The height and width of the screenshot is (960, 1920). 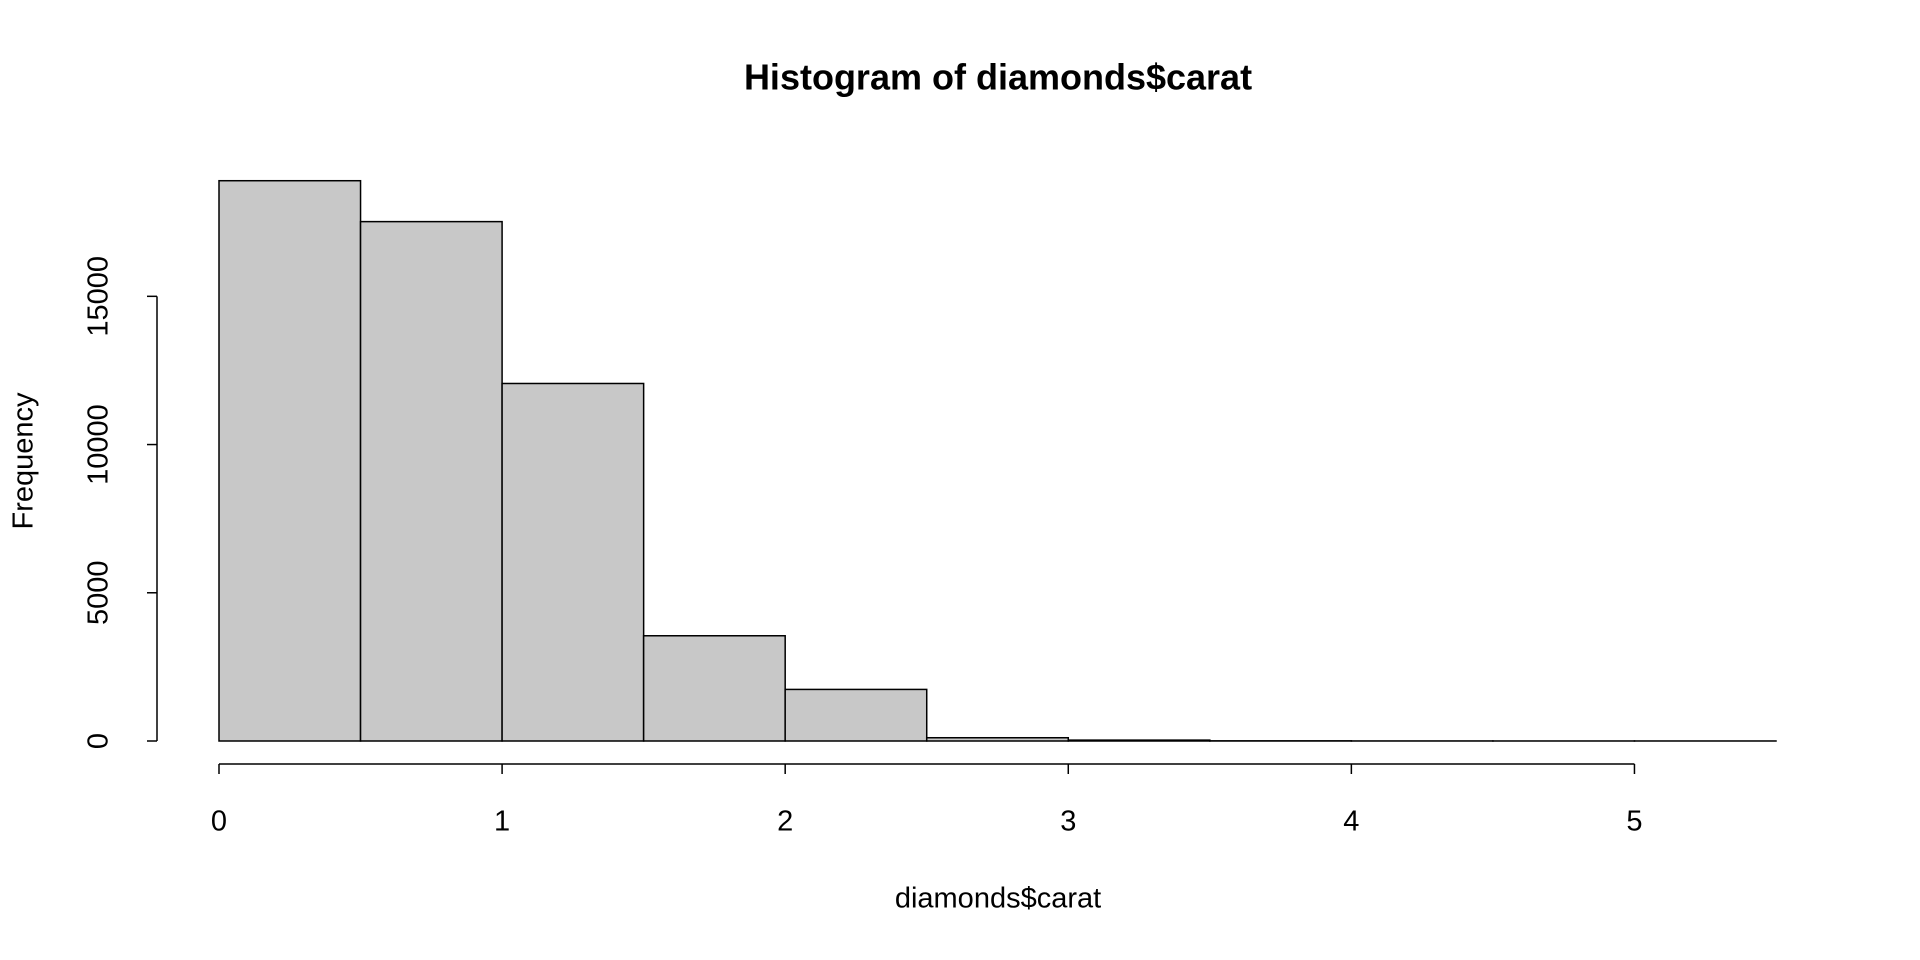 I want to click on y-tick-label: 15000, so click(x=99, y=296).